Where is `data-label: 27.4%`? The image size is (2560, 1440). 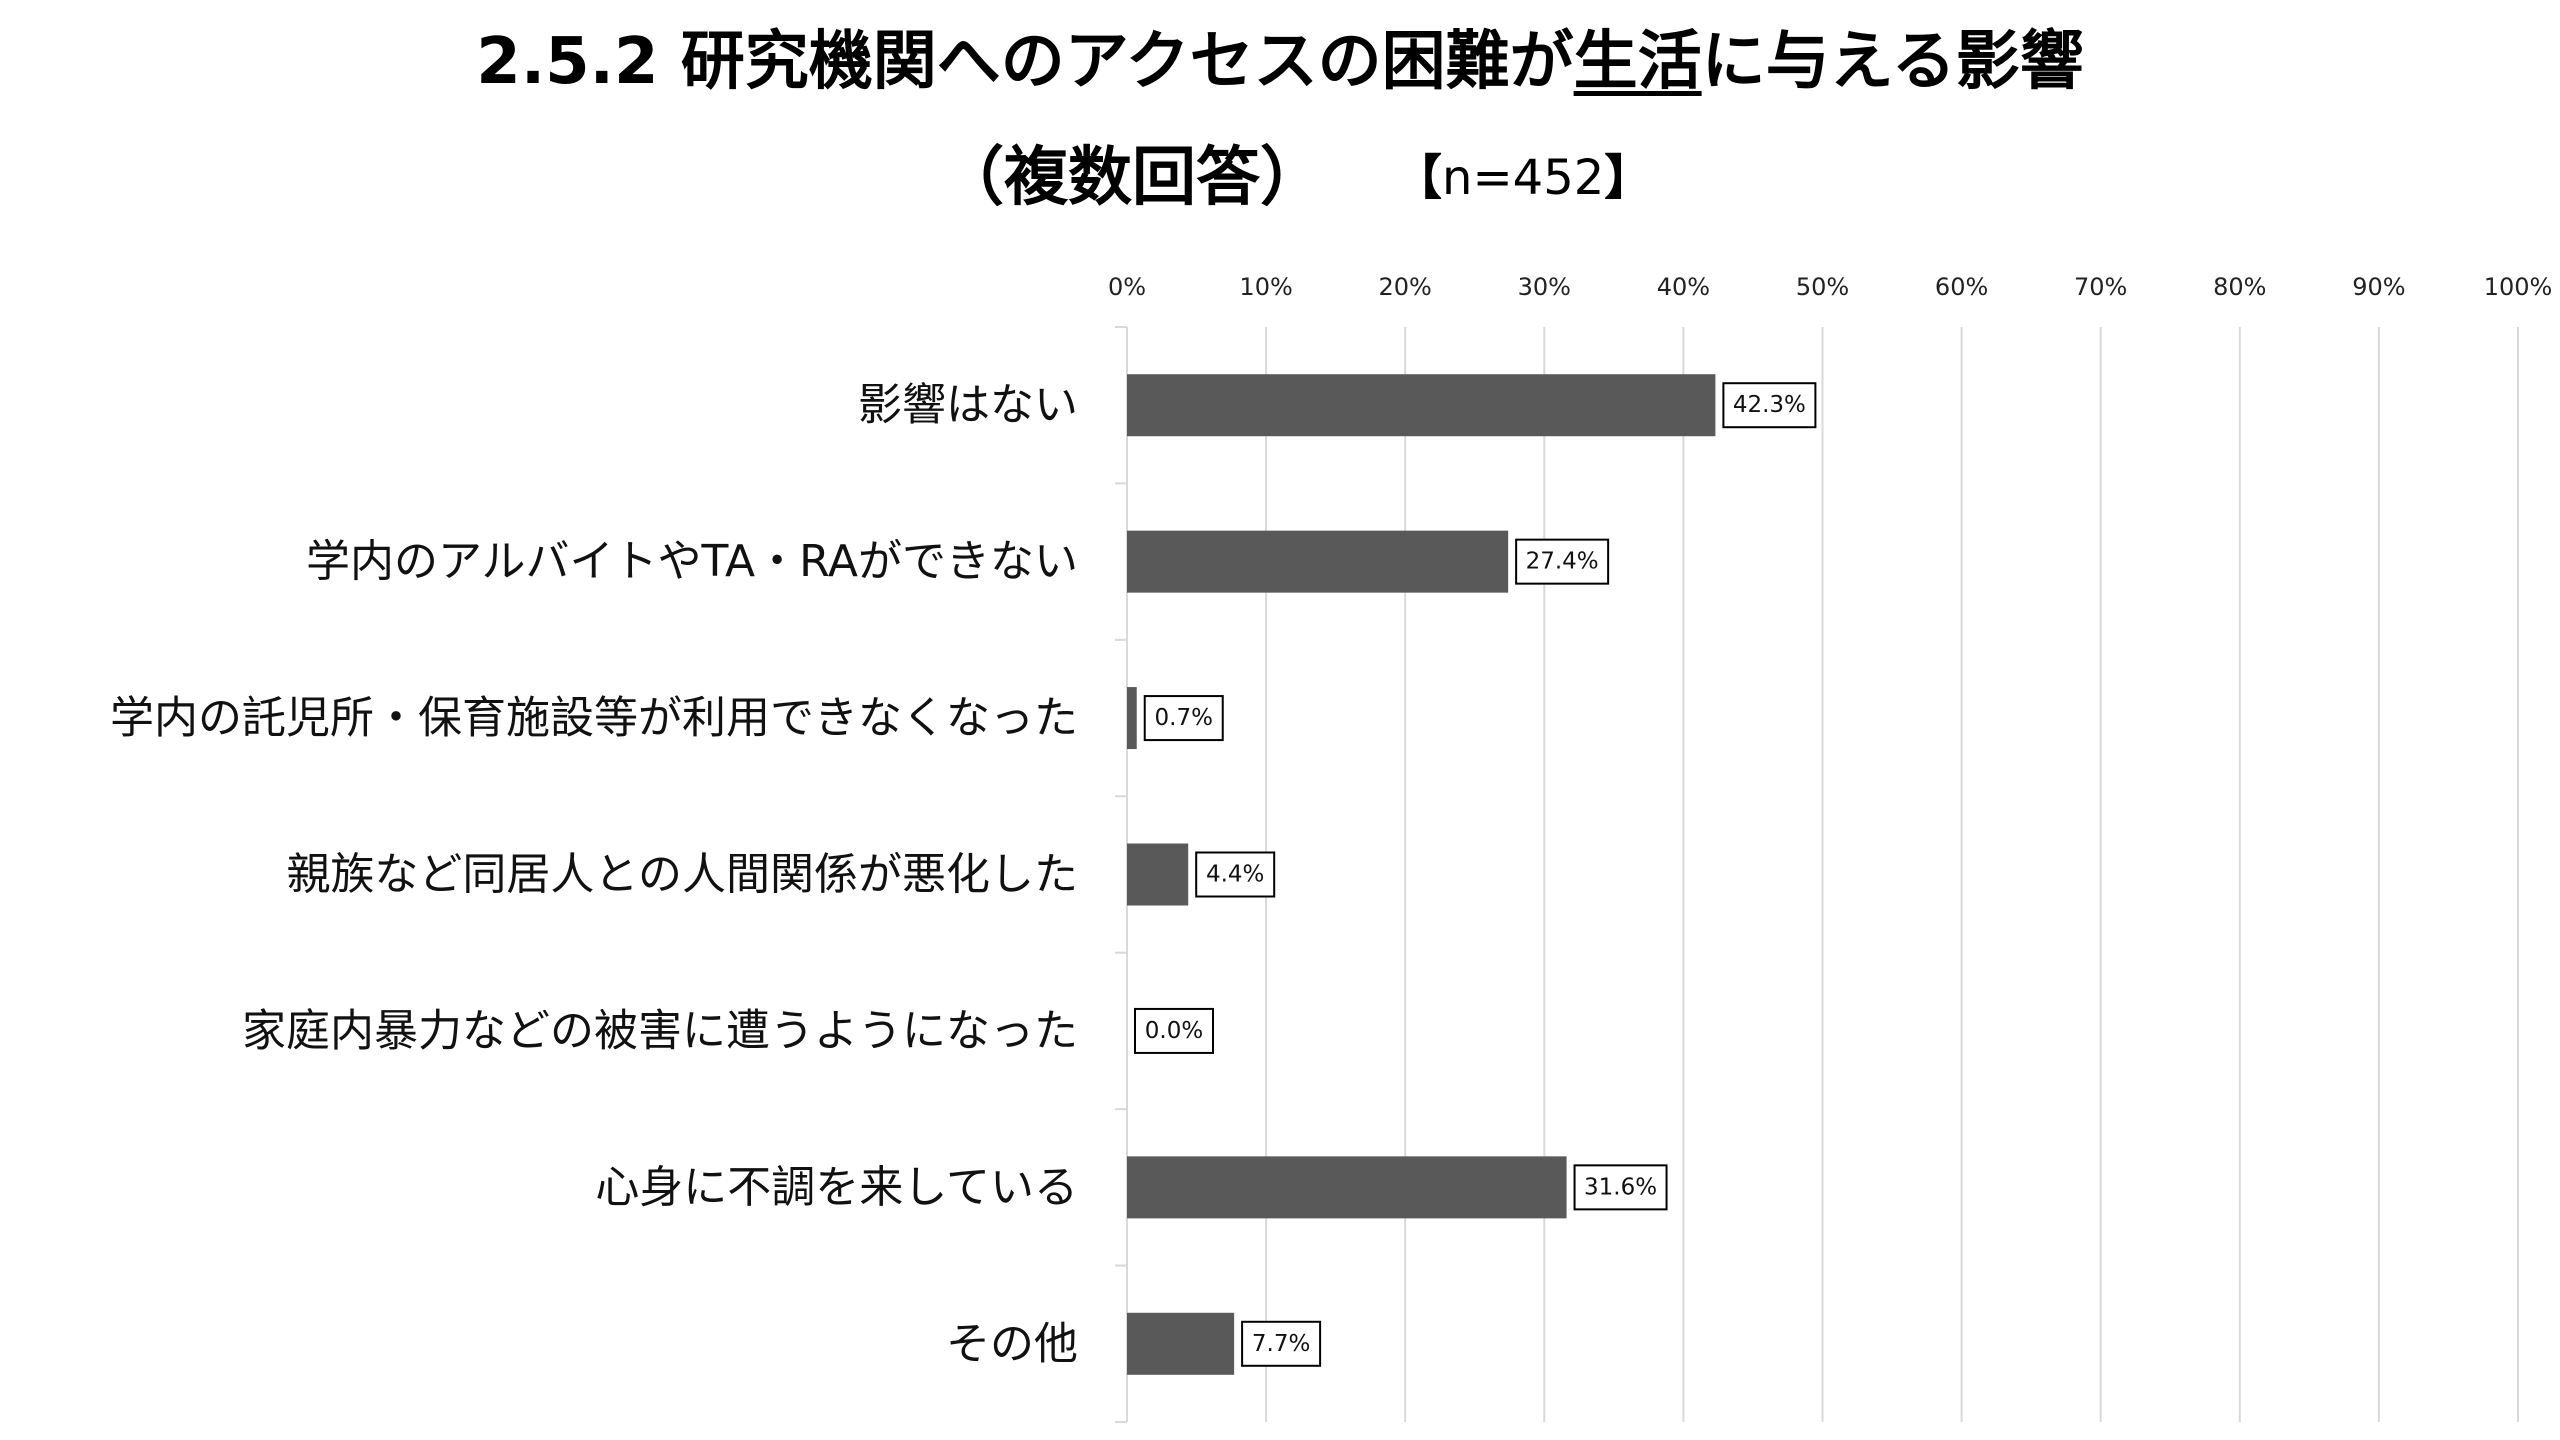
data-label: 27.4% is located at coordinates (1562, 562).